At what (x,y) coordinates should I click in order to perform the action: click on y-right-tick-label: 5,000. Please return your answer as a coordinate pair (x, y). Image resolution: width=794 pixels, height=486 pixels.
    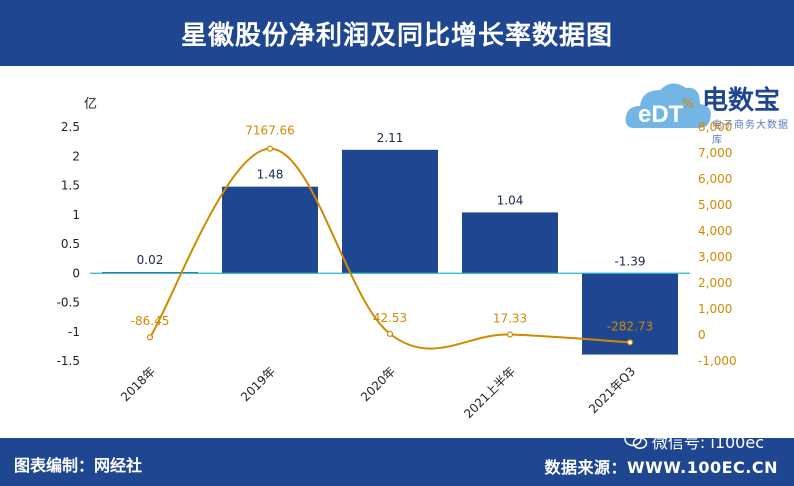
    Looking at the image, I should click on (715, 205).